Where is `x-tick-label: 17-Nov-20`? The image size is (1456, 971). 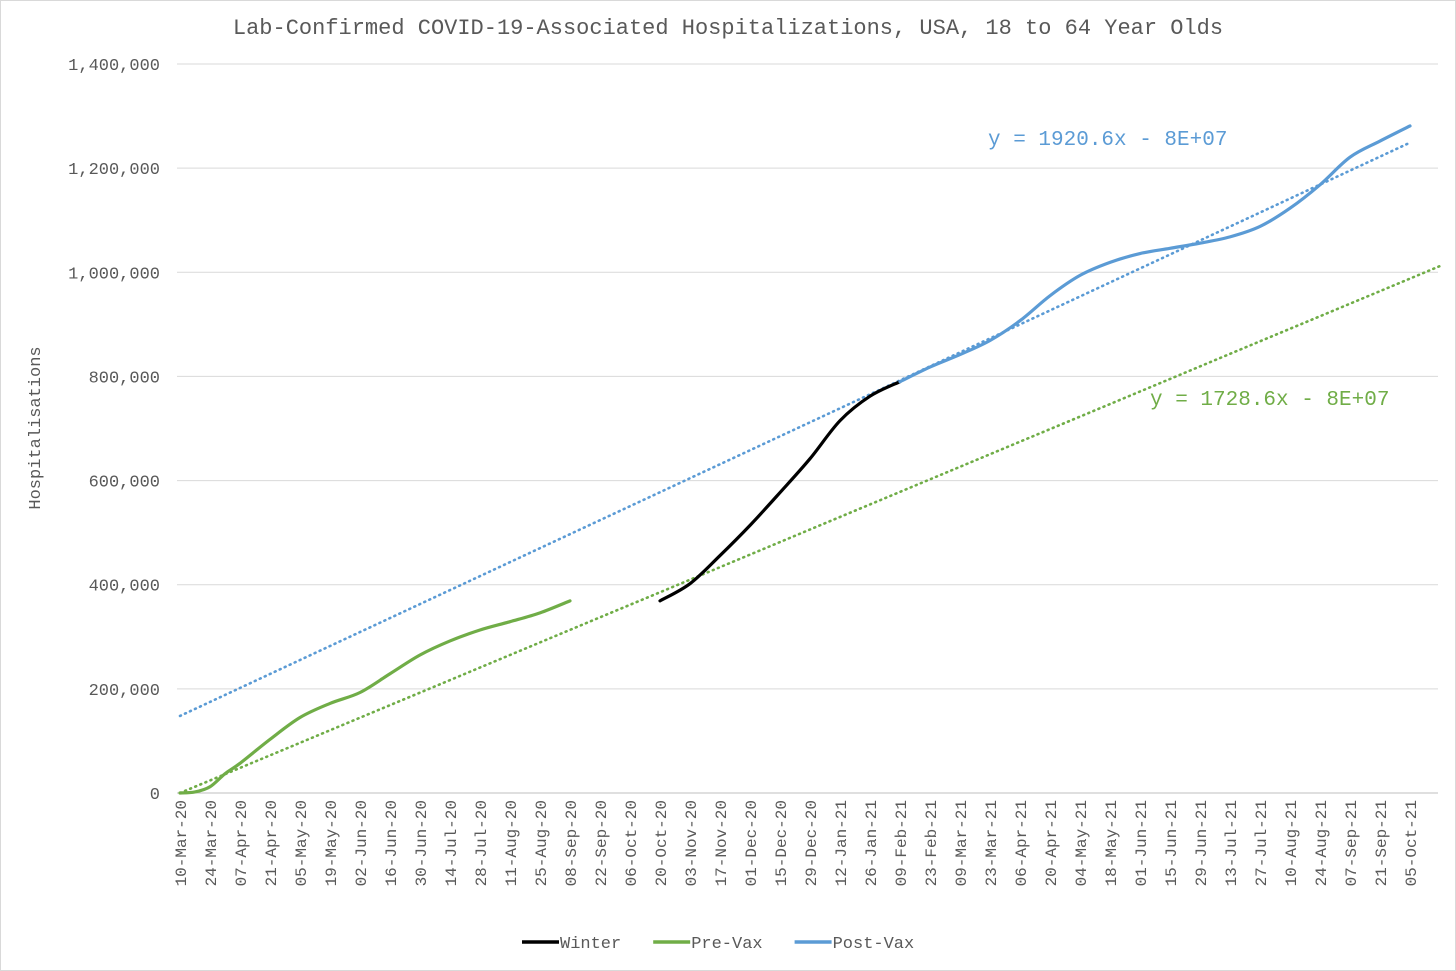 x-tick-label: 17-Nov-20 is located at coordinates (722, 843).